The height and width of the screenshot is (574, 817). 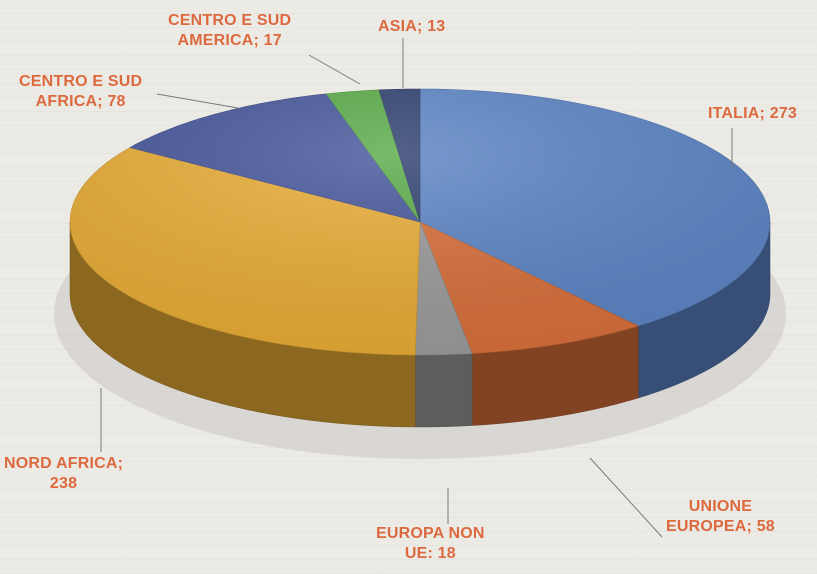 What do you see at coordinates (80, 101) in the screenshot?
I see `label-centro-sud-africa-line2: AFRICA; 78` at bounding box center [80, 101].